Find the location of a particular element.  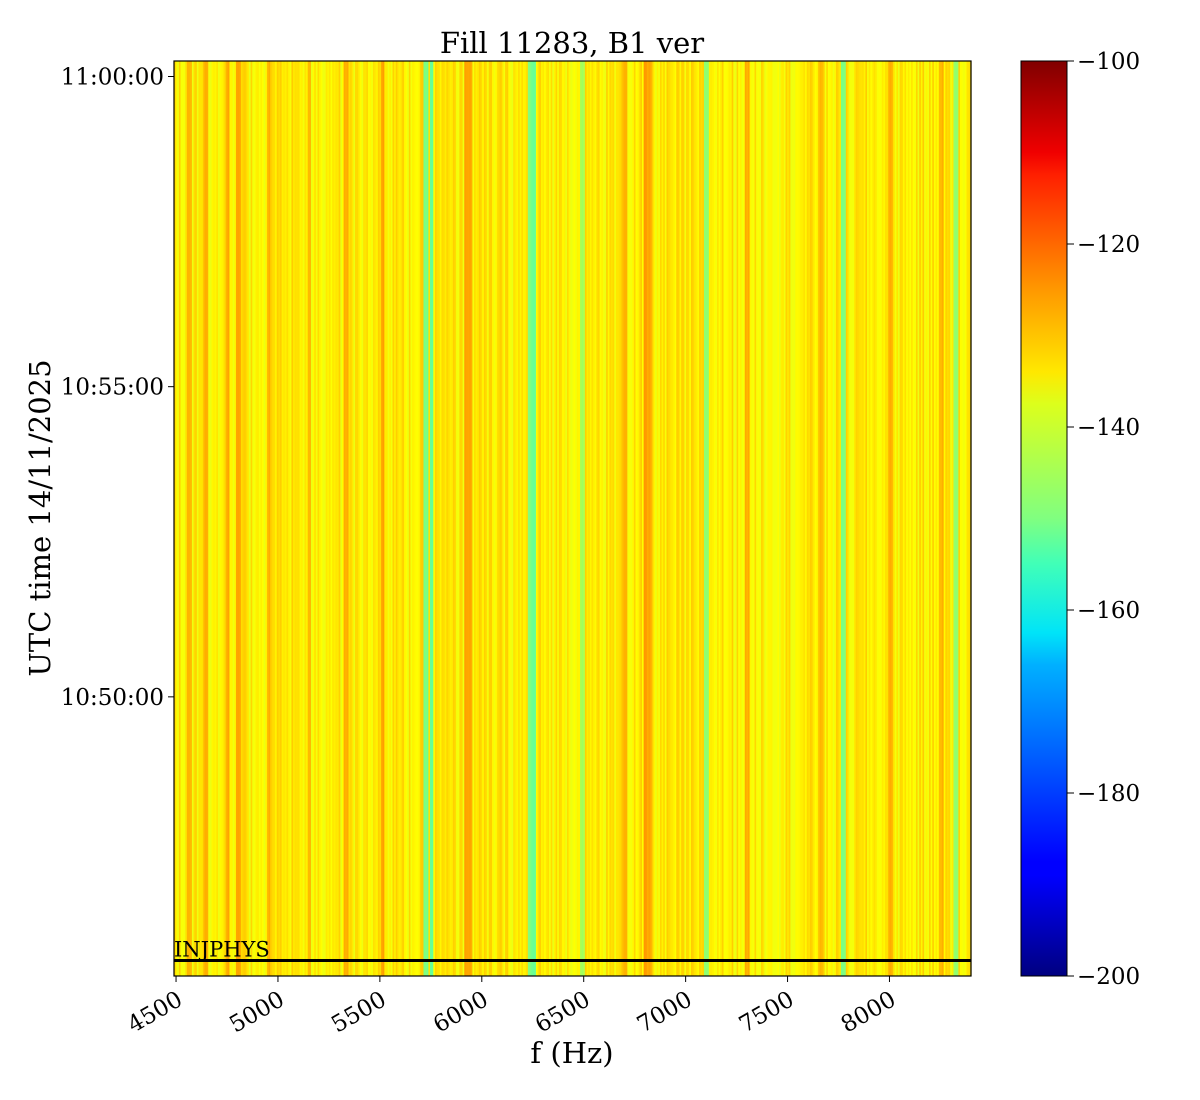

y-axis-label: UTC time 14/11/2025 is located at coordinates (40, 517).